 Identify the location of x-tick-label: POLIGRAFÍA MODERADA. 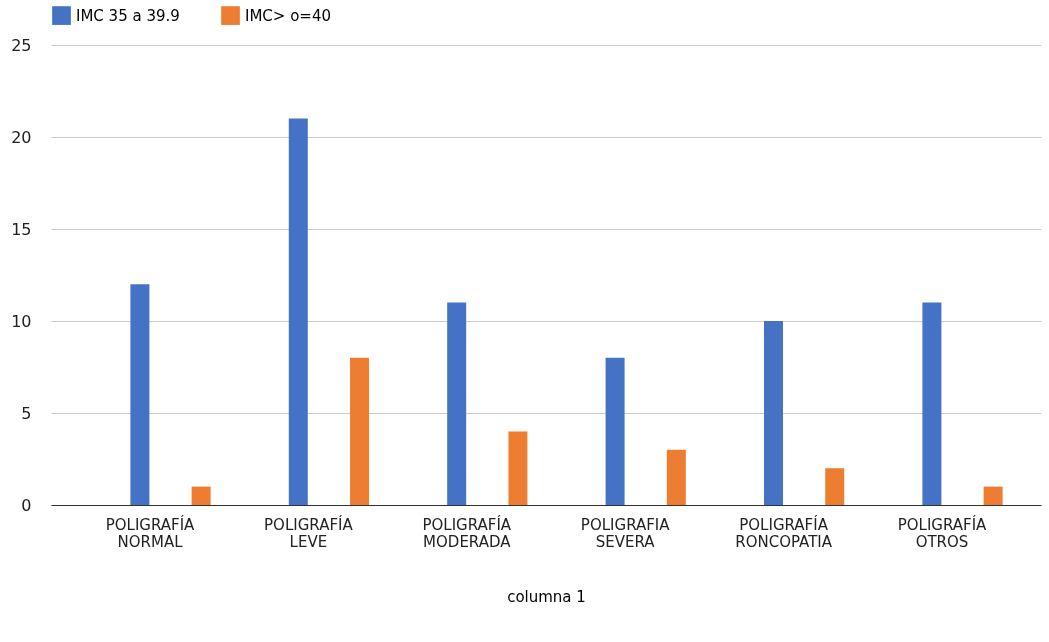
(467, 532).